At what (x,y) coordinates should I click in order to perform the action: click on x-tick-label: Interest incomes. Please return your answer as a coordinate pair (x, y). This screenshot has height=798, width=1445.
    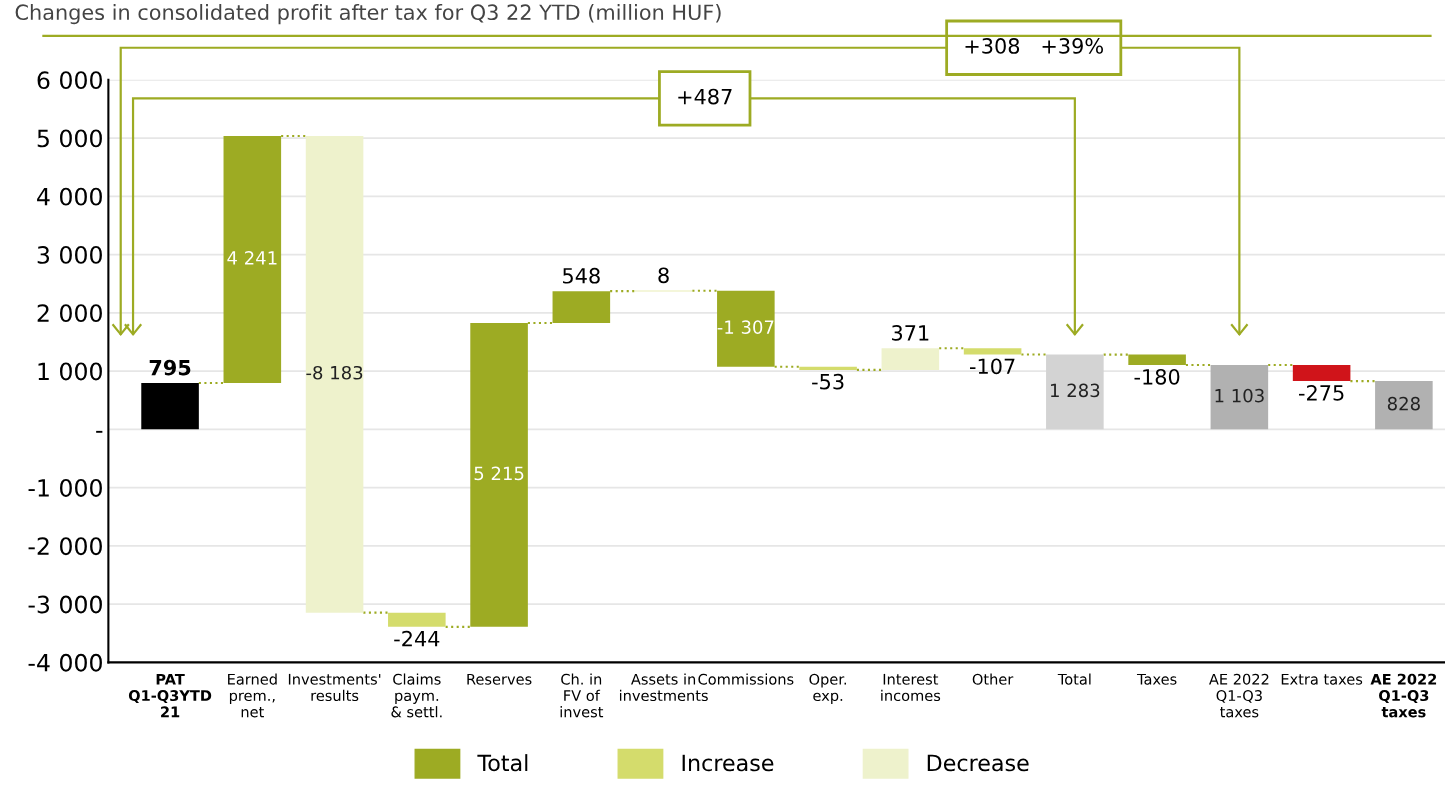
    Looking at the image, I should click on (911, 687).